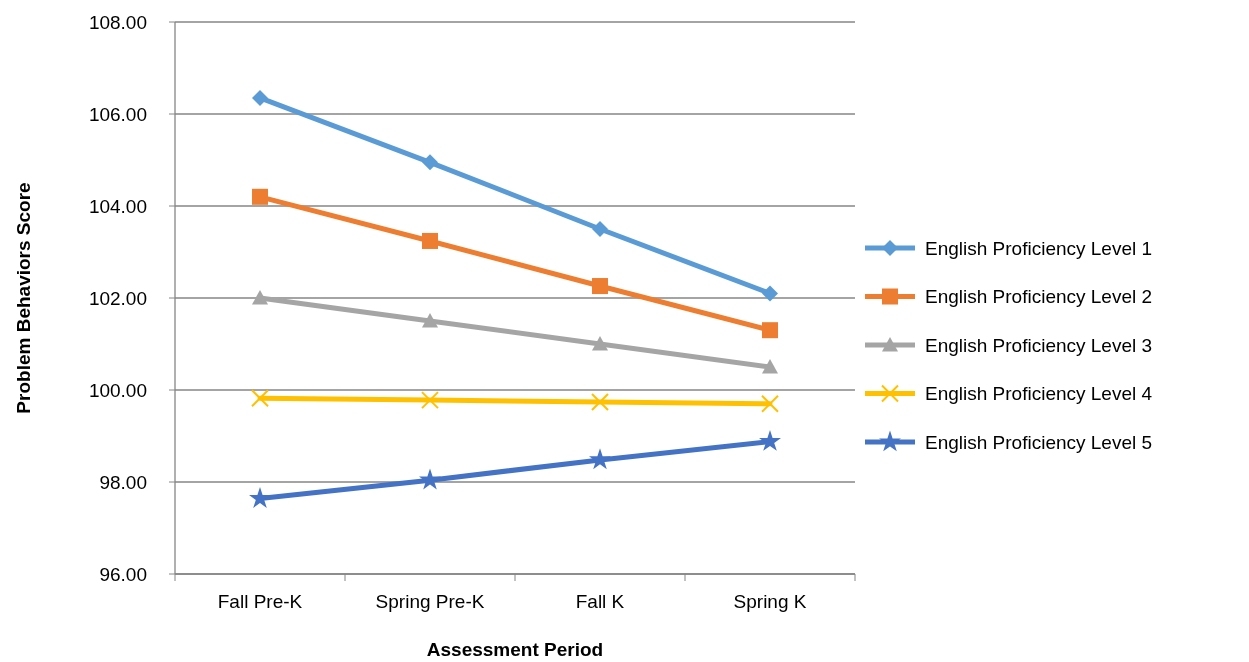 The width and height of the screenshot is (1249, 662). Describe the element at coordinates (117, 22) in the screenshot. I see `y-tick-label: 108.00` at that location.